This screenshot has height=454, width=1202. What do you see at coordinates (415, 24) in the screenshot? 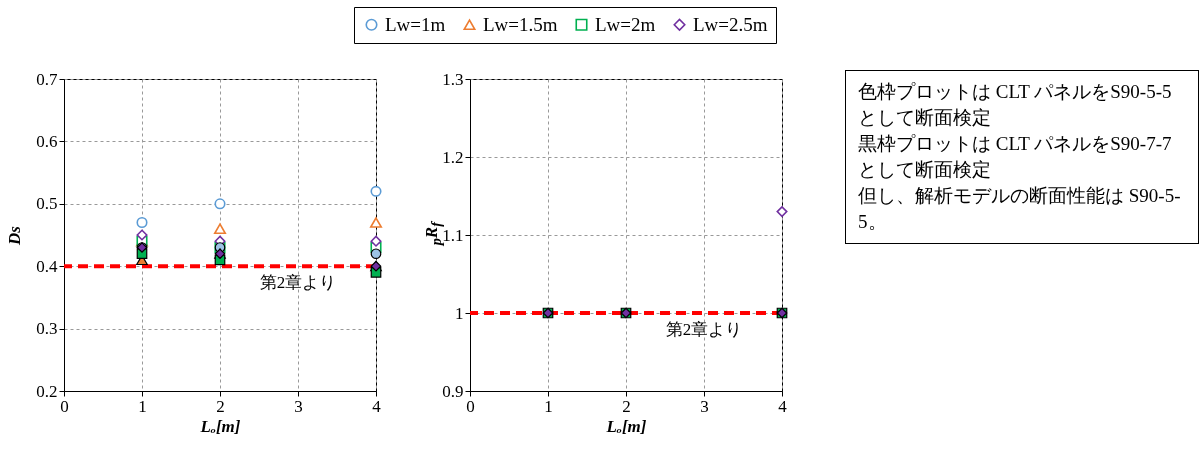
I see `legend-label: Lw=1m` at bounding box center [415, 24].